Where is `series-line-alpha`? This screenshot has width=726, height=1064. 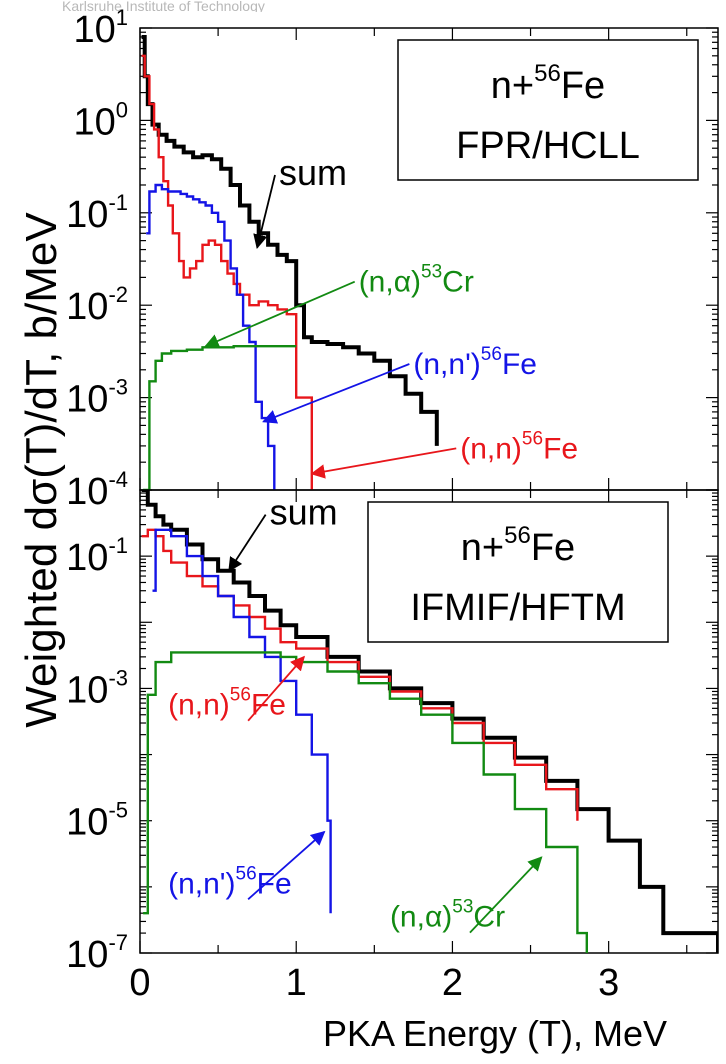 series-line-alpha is located at coordinates (220, 417).